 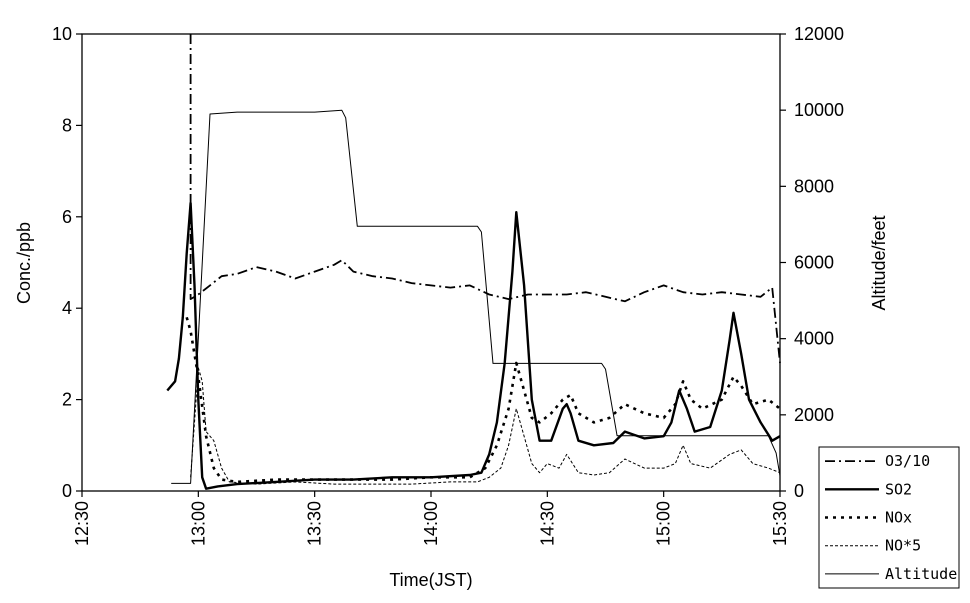 I want to click on y-right-tick-label: 8000, so click(x=814, y=186).